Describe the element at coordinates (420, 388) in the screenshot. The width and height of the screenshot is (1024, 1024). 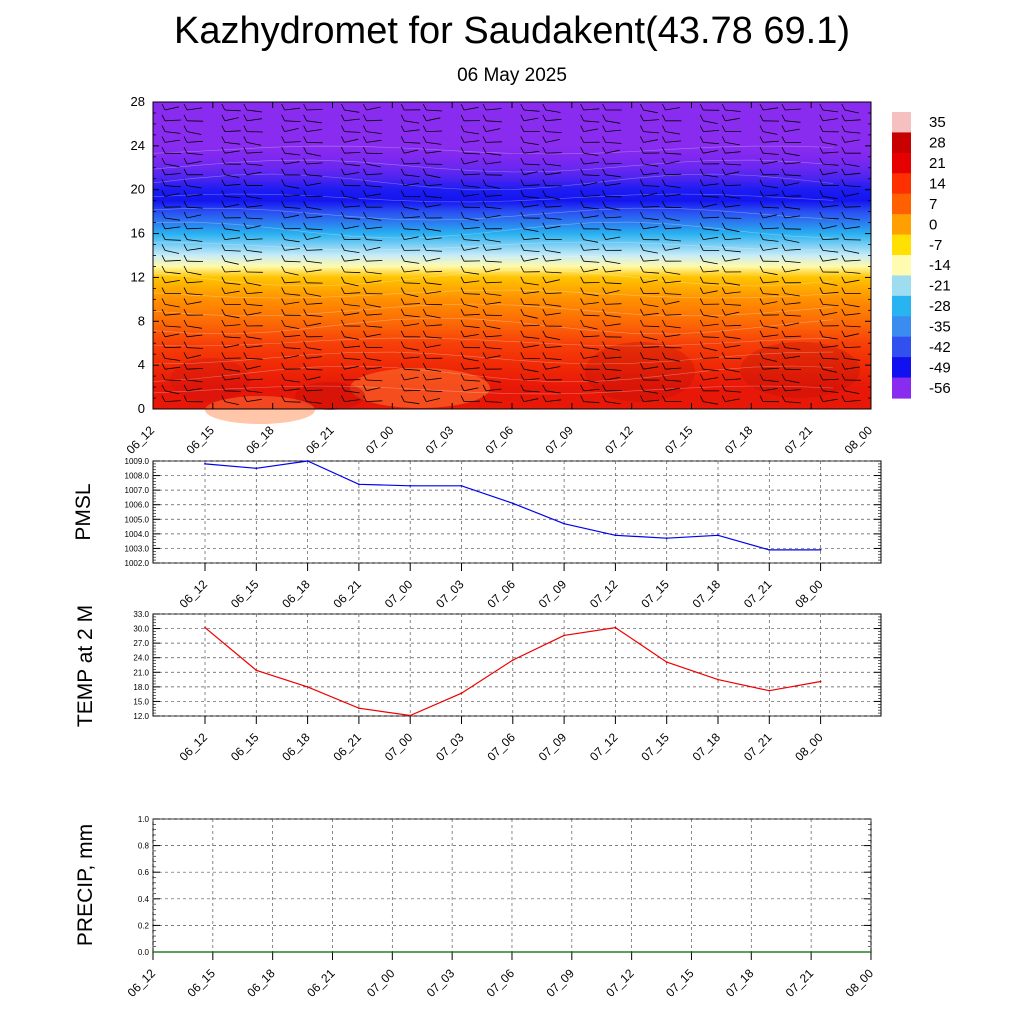
I see `temperature-anomaly` at that location.